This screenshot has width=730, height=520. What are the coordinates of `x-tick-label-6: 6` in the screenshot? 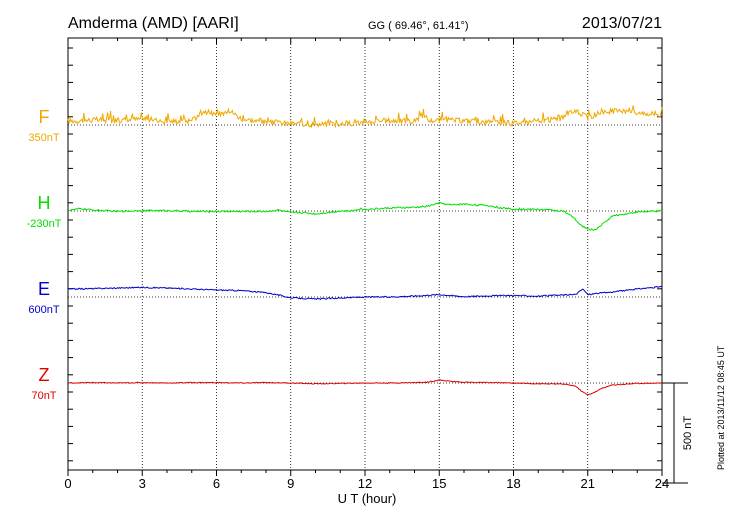 It's located at (216, 483).